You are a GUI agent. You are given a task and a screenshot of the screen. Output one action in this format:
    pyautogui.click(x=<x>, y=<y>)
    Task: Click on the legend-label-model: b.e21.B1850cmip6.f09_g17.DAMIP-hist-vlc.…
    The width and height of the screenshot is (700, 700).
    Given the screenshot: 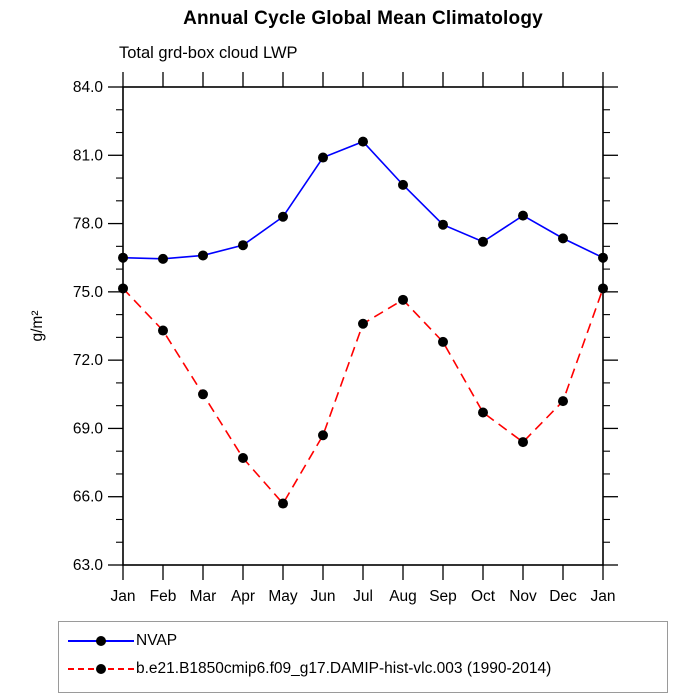 What is the action you would take?
    pyautogui.click(x=344, y=668)
    